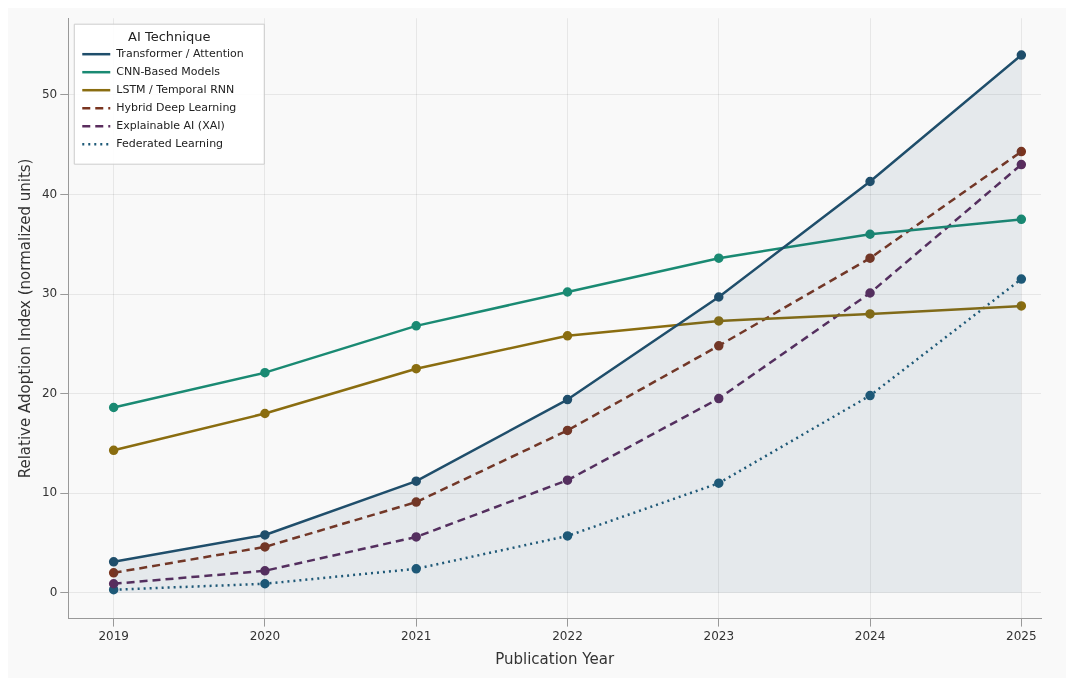 This screenshot has height=686, width=1074. What do you see at coordinates (719, 635) in the screenshot?
I see `x-tick-label: 2023` at bounding box center [719, 635].